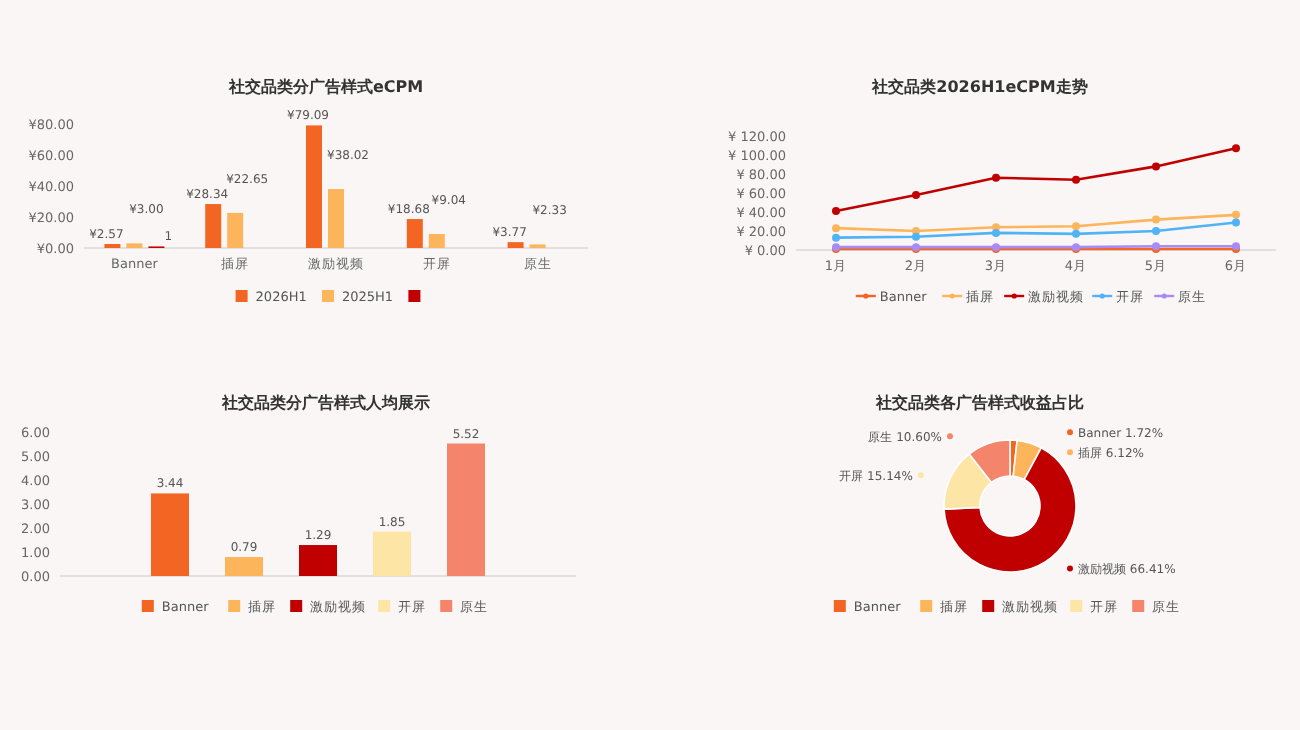 The image size is (1300, 730). I want to click on chart-title: 社交品类各广告样式收益占比, so click(979, 402).